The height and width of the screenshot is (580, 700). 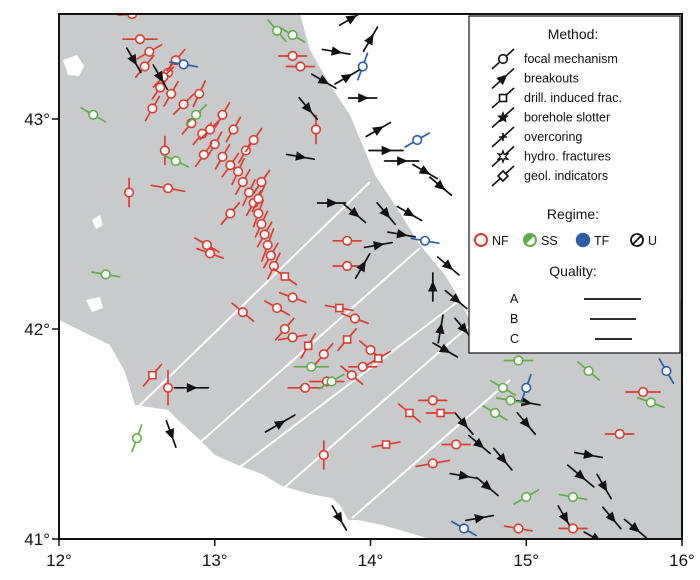 I want to click on legend-method-label: borehole slotter, so click(x=567, y=118).